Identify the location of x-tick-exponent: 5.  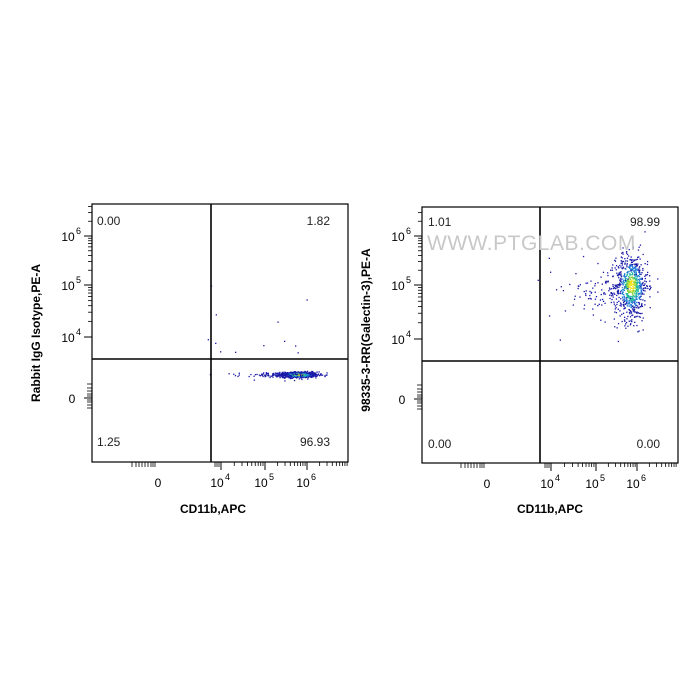
(271, 477).